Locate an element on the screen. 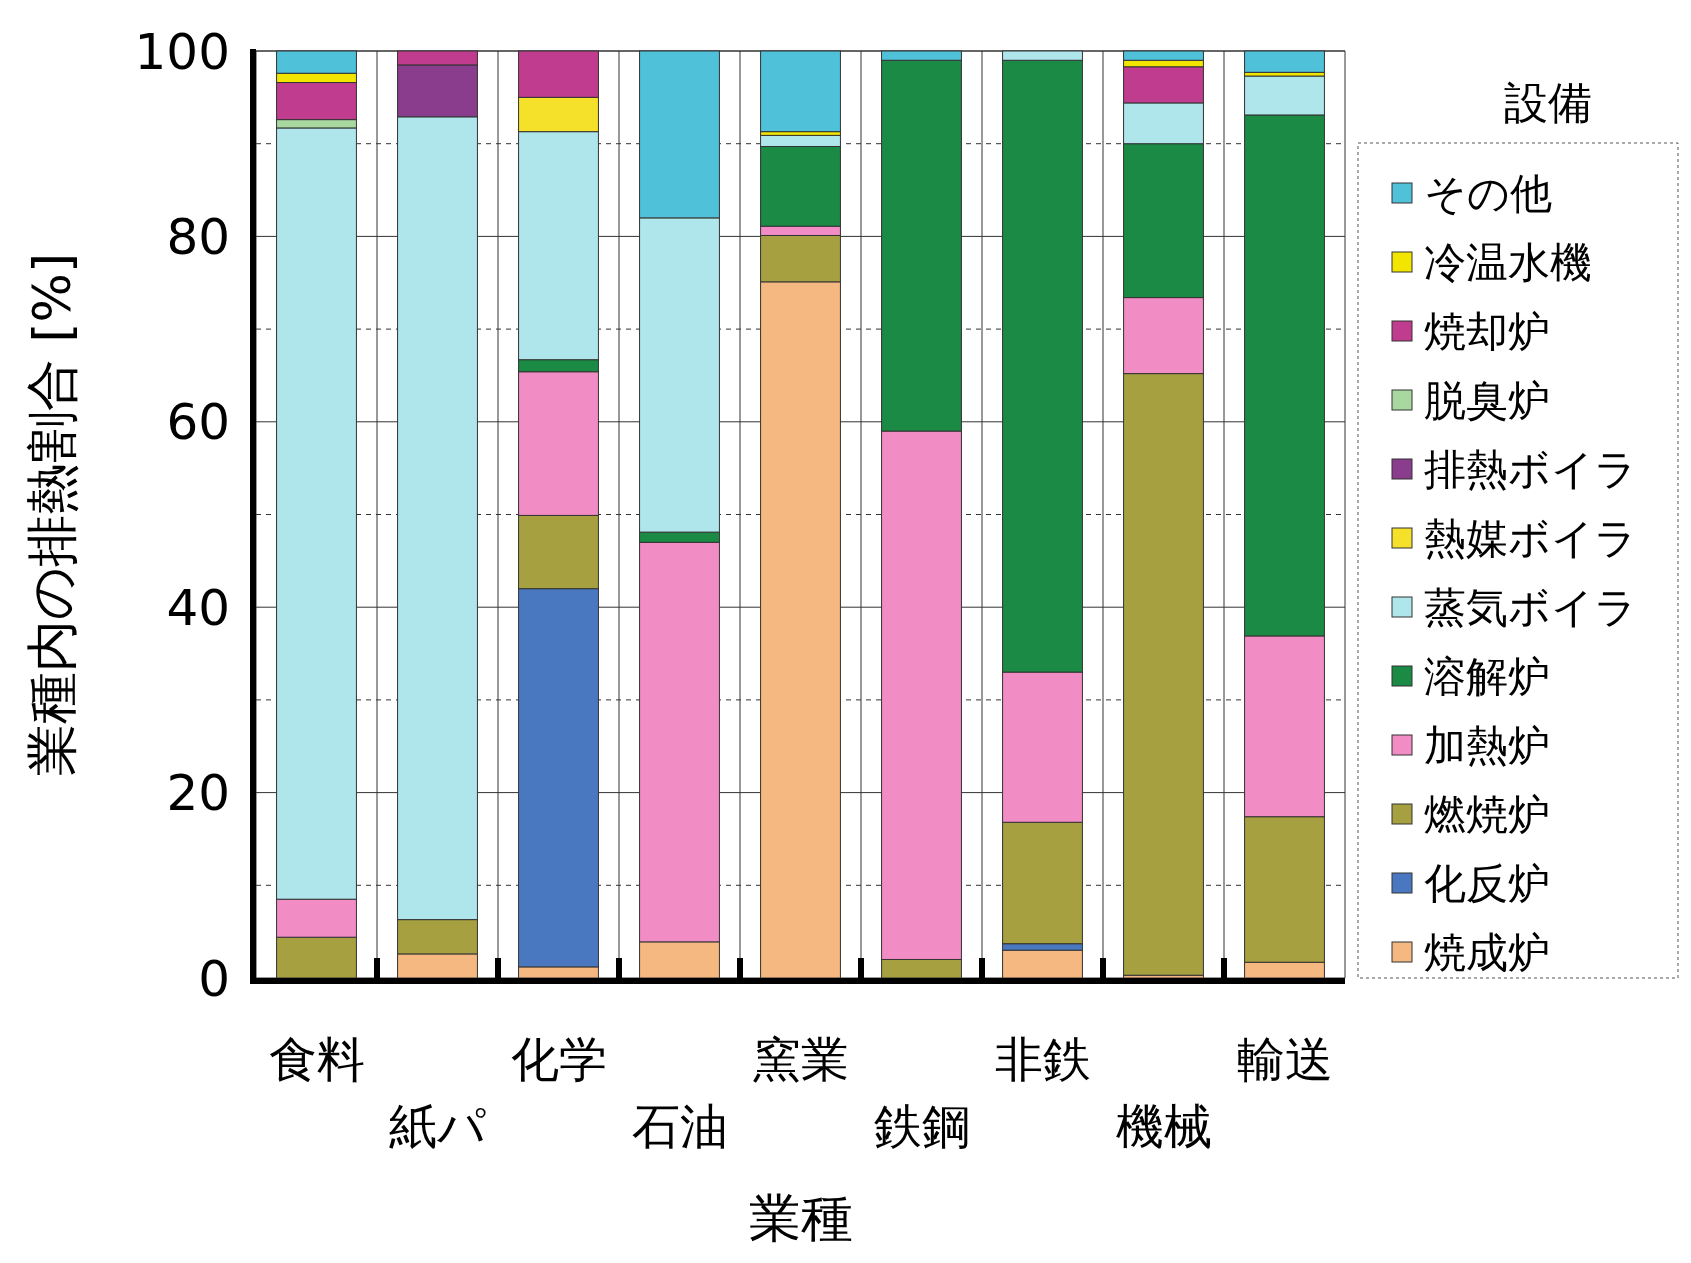 The height and width of the screenshot is (1263, 1691). x-tick-label: 化学 is located at coordinates (558, 1059).